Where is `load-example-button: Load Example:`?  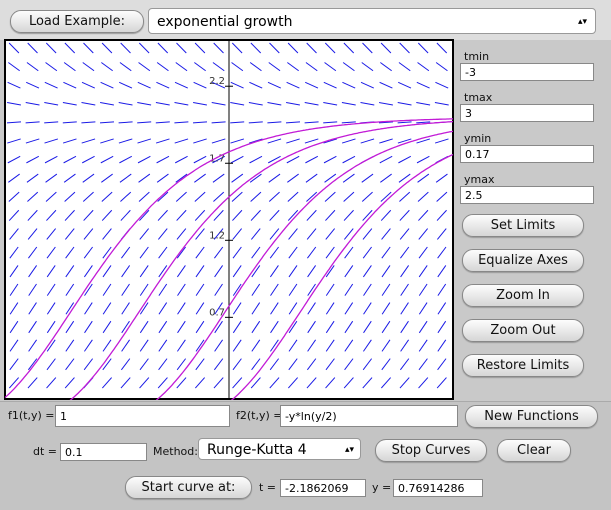 load-example-button: Load Example: is located at coordinates (77, 21).